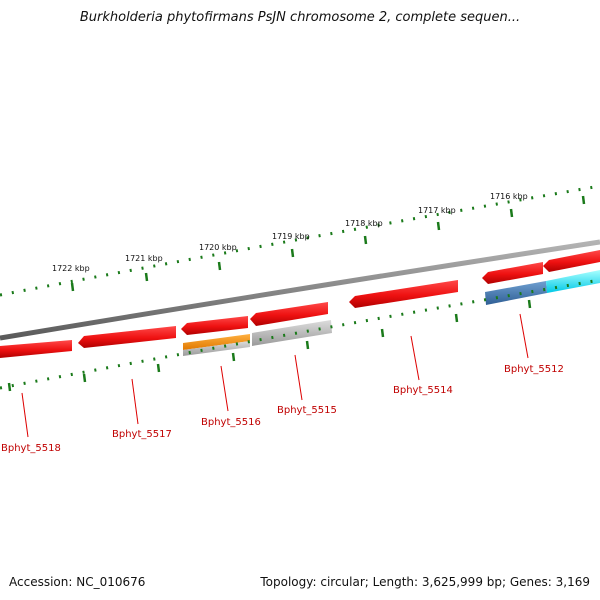 The image size is (600, 600). Describe the element at coordinates (364, 223) in the screenshot. I see `scale-label: 1718 kbp` at that location.